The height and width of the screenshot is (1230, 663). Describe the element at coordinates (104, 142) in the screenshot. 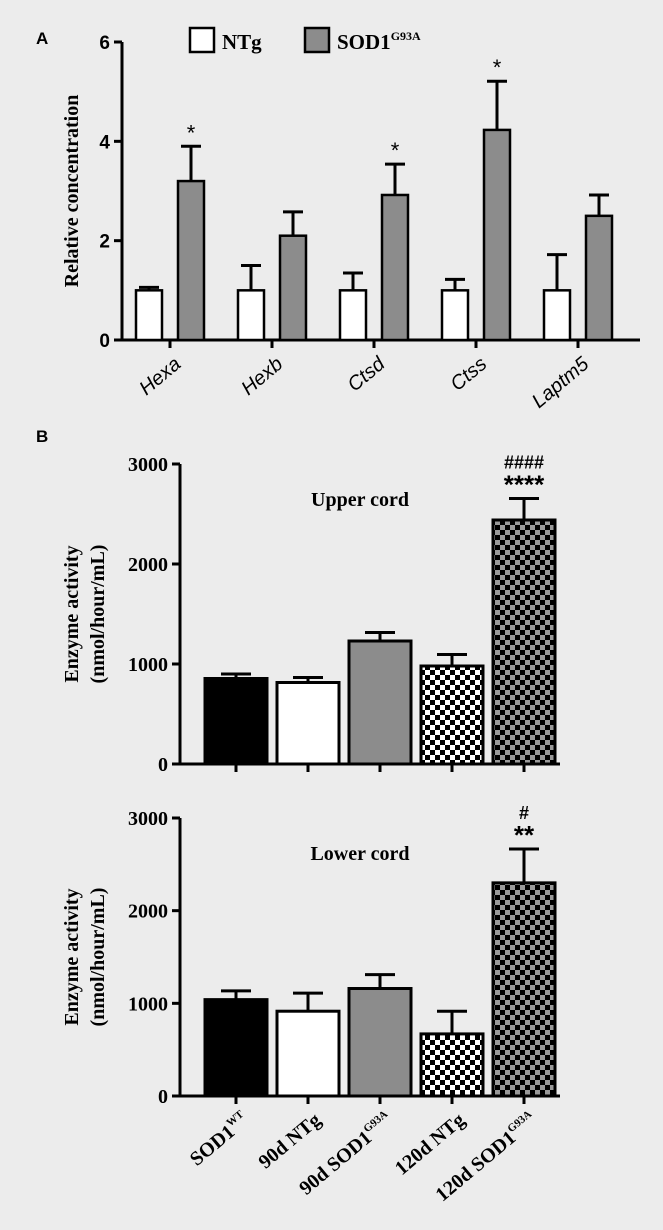

I see `y-tick-label-a: 4` at that location.